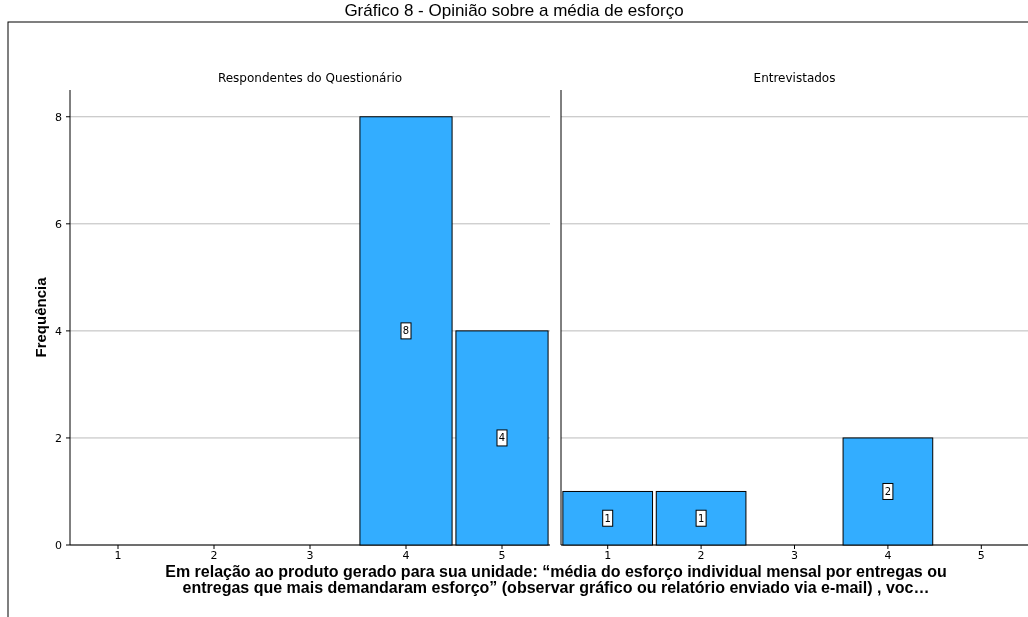 This screenshot has height=617, width=1028. I want to click on chart-subtitle: Entrevistados, so click(794, 78).